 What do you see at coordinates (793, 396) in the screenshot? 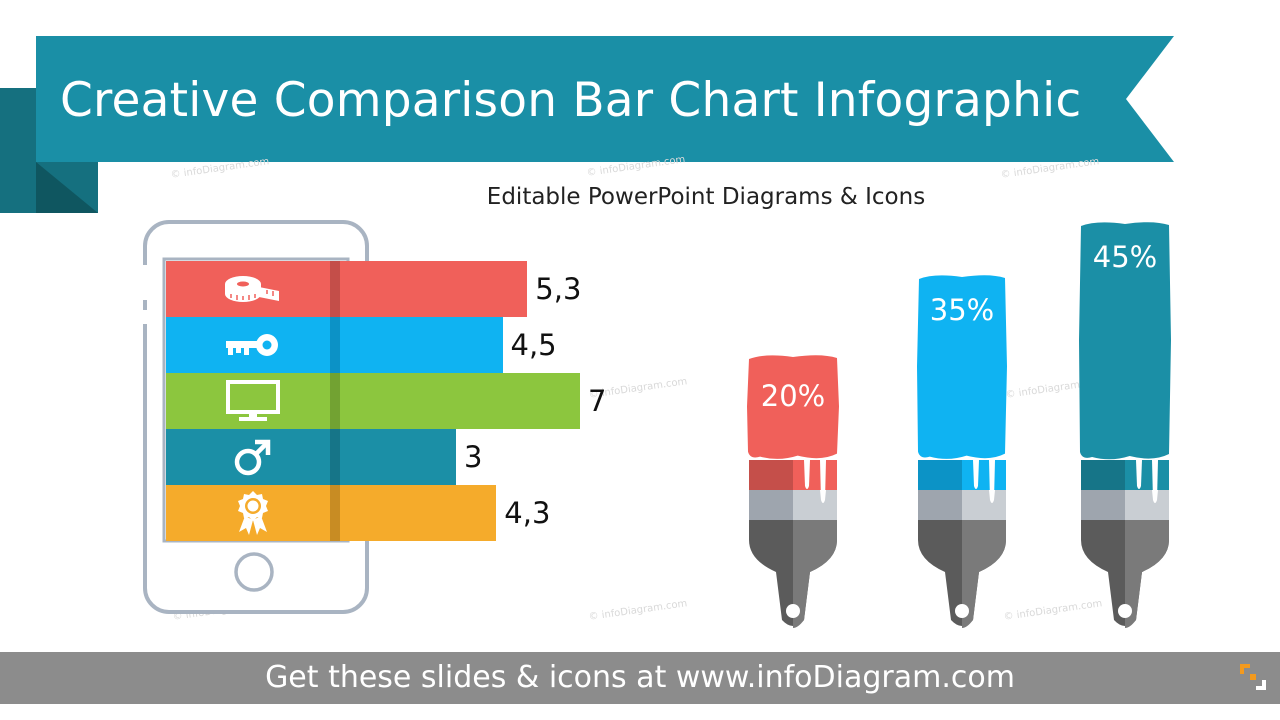
I see `brush-value-label: 20%` at bounding box center [793, 396].